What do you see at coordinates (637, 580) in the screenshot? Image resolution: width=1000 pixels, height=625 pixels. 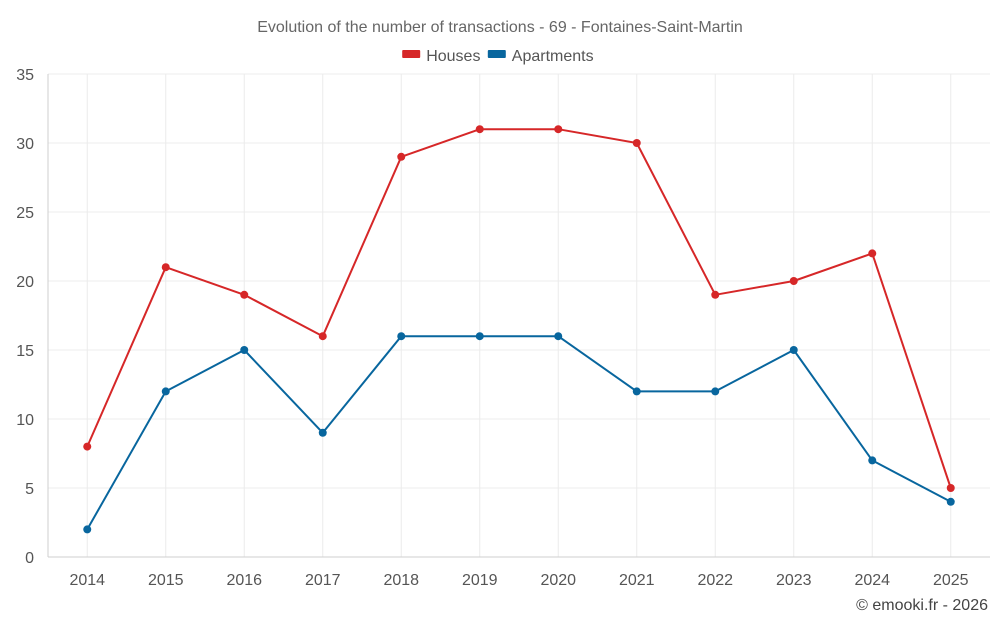 I see `x-tick-label: 2021` at bounding box center [637, 580].